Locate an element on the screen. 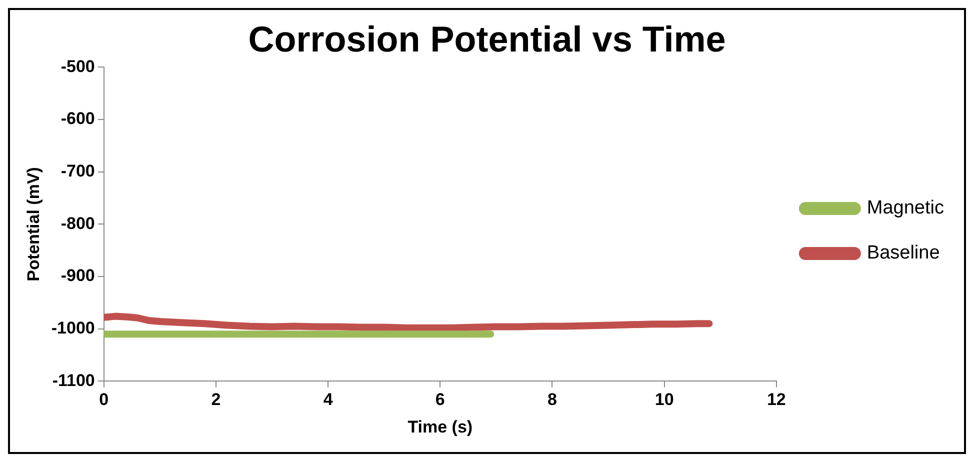 Image resolution: width=974 pixels, height=462 pixels. x-tick-label: 2 is located at coordinates (216, 400).